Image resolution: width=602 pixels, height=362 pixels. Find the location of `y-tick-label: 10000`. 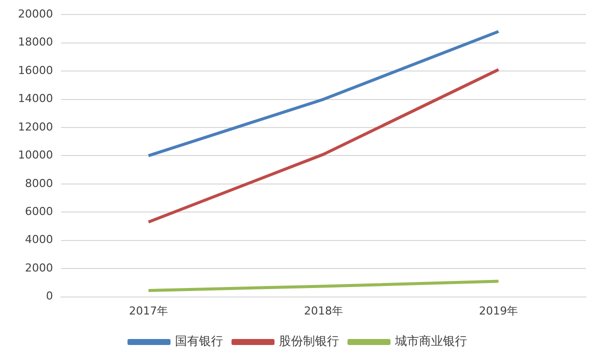

y-tick-label: 10000 is located at coordinates (35, 155).